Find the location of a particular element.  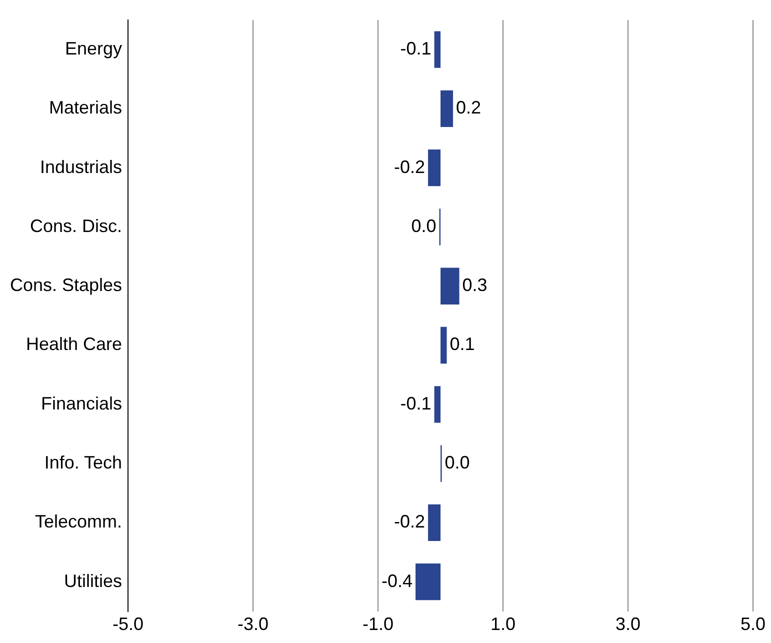

y-tick-label: Telecomm. is located at coordinates (78, 522).